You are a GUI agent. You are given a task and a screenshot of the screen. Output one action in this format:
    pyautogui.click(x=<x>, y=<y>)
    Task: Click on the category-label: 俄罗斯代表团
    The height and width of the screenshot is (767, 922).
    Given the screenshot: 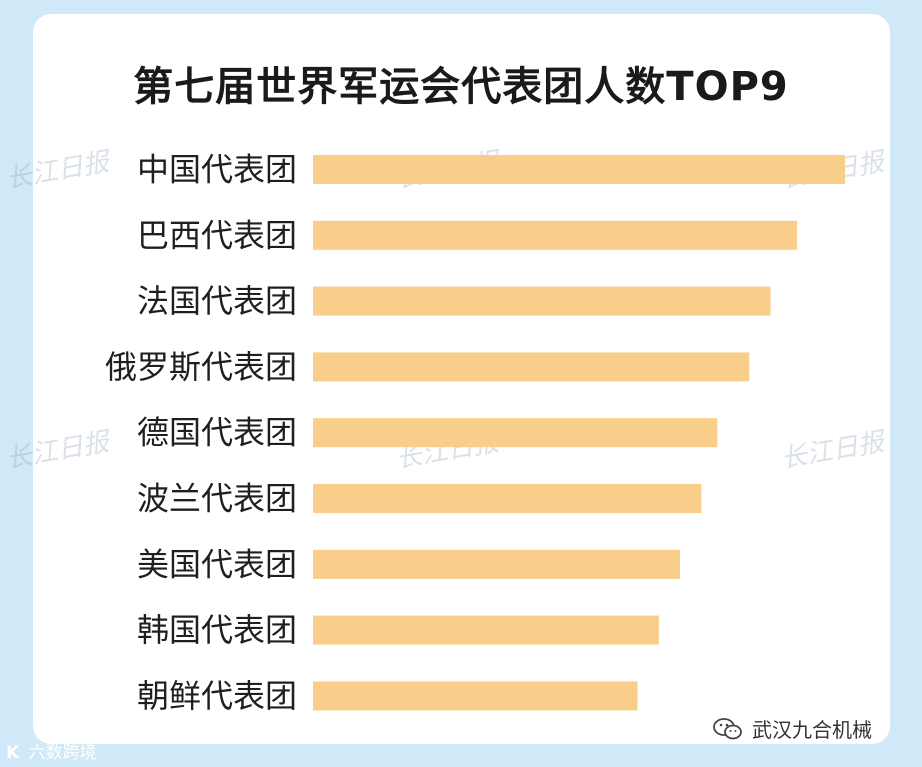 What is the action you would take?
    pyautogui.click(x=201, y=367)
    